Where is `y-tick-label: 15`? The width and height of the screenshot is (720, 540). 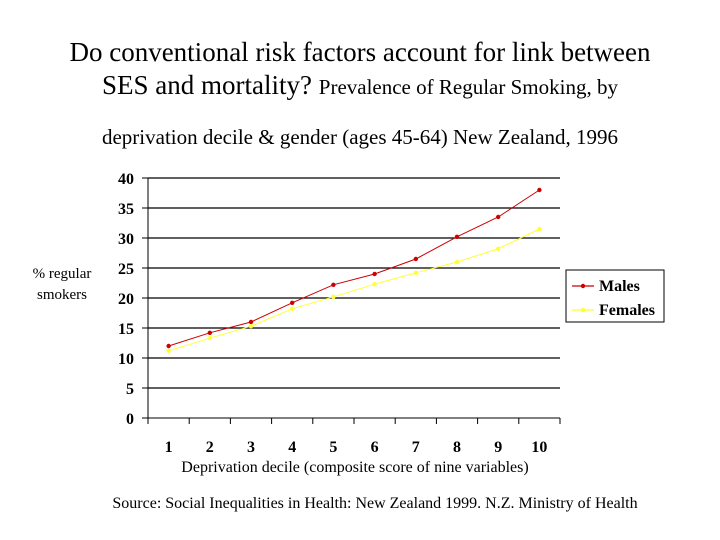
y-tick-label: 15 is located at coordinates (126, 329).